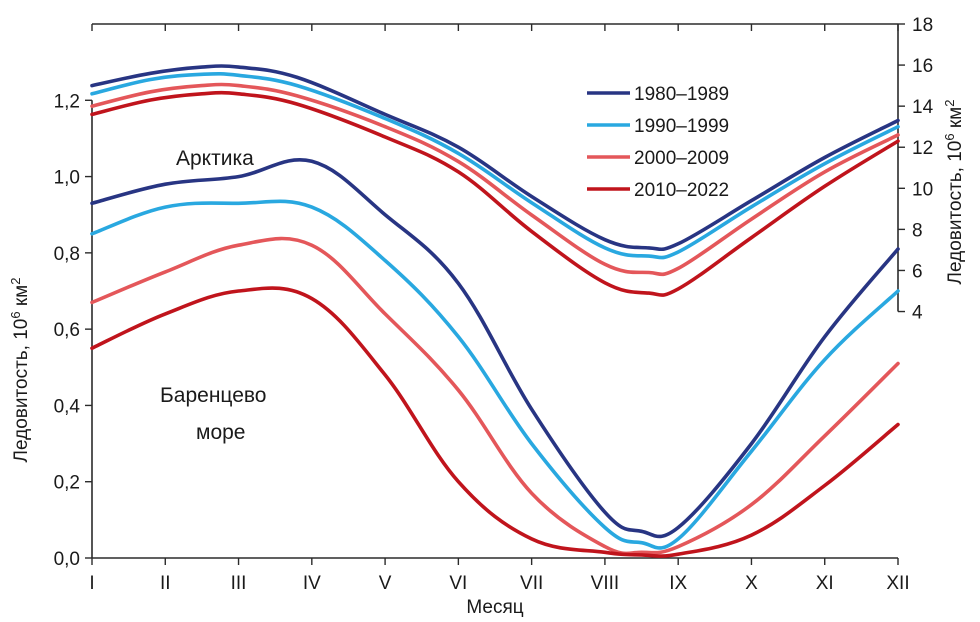  What do you see at coordinates (922, 25) in the screenshot?
I see `right-y-tick-label: 18` at bounding box center [922, 25].